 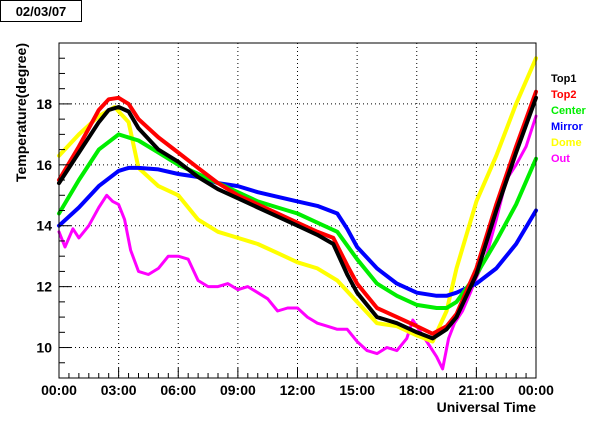 What do you see at coordinates (417, 390) in the screenshot?
I see `x-tick-label: 18:00` at bounding box center [417, 390].